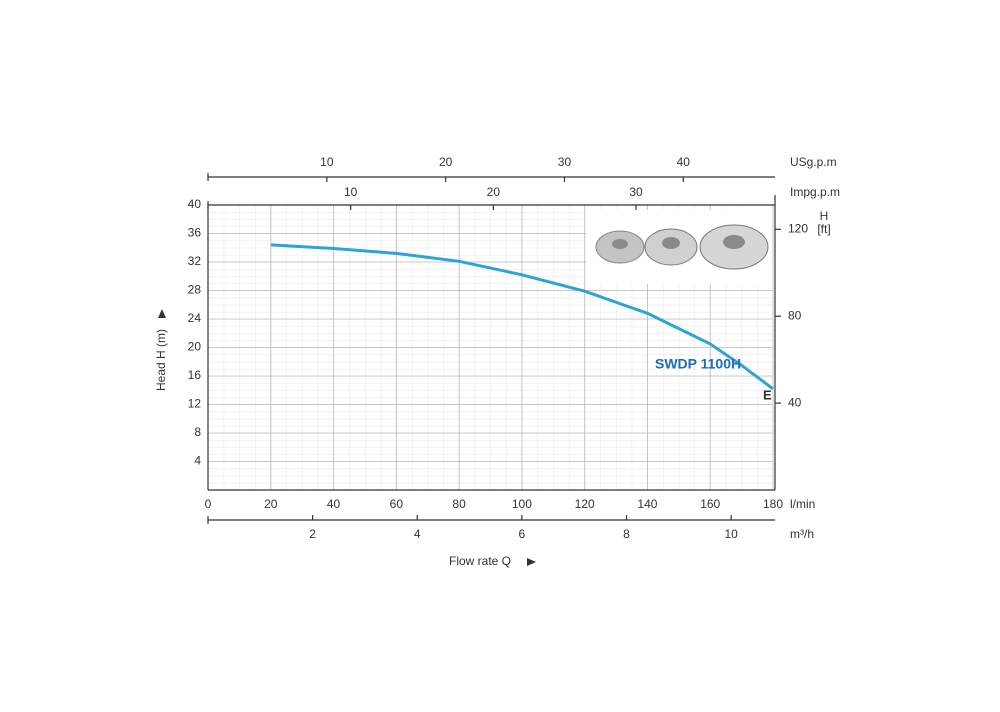 The width and height of the screenshot is (1000, 712). Describe the element at coordinates (773, 504) in the screenshot. I see `x-tick-label: 180` at that location.